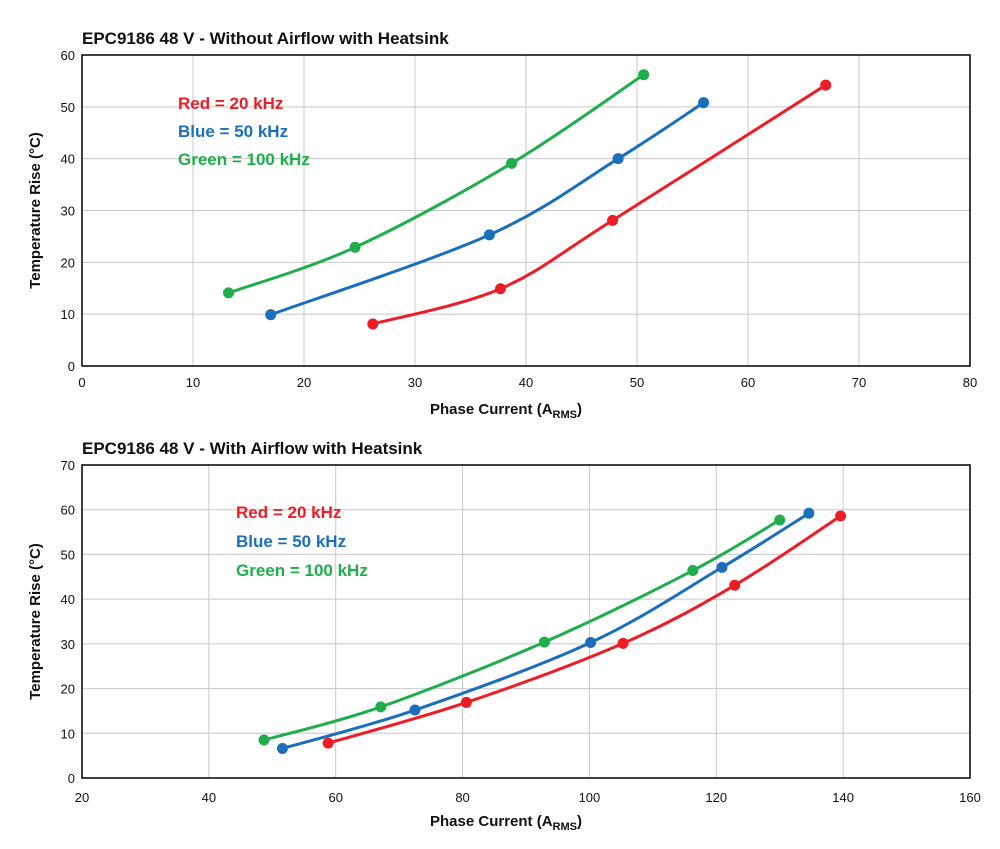 Image resolution: width=1000 pixels, height=849 pixels. I want to click on x-tick-label: 70, so click(859, 382).